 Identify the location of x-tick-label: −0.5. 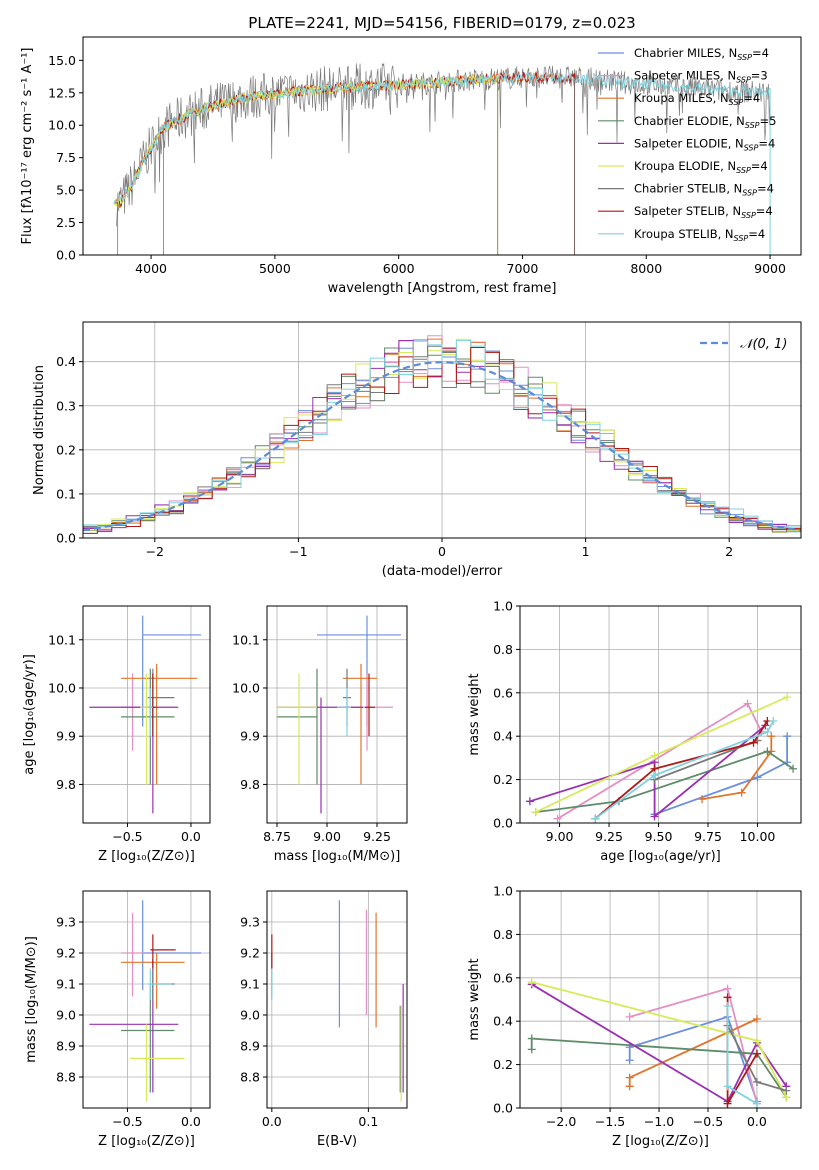
(127, 1121).